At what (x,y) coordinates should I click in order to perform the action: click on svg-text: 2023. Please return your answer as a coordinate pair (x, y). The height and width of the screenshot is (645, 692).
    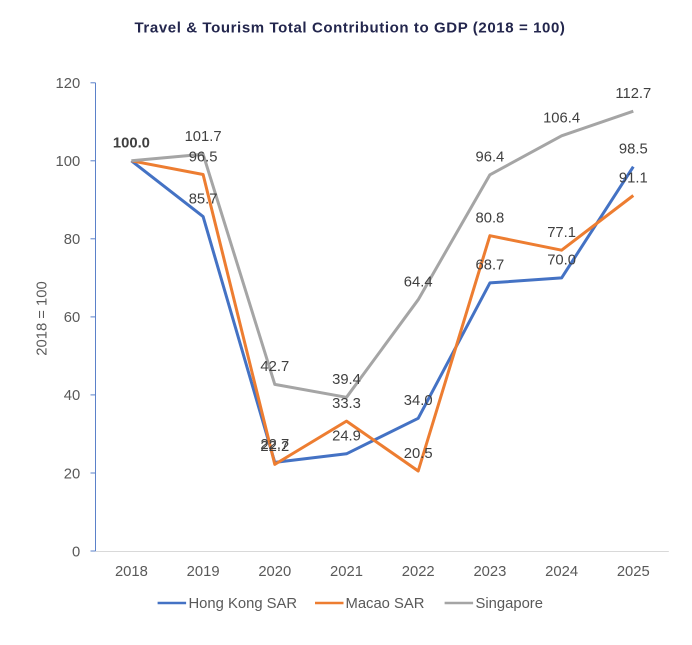
    Looking at the image, I should click on (489, 572).